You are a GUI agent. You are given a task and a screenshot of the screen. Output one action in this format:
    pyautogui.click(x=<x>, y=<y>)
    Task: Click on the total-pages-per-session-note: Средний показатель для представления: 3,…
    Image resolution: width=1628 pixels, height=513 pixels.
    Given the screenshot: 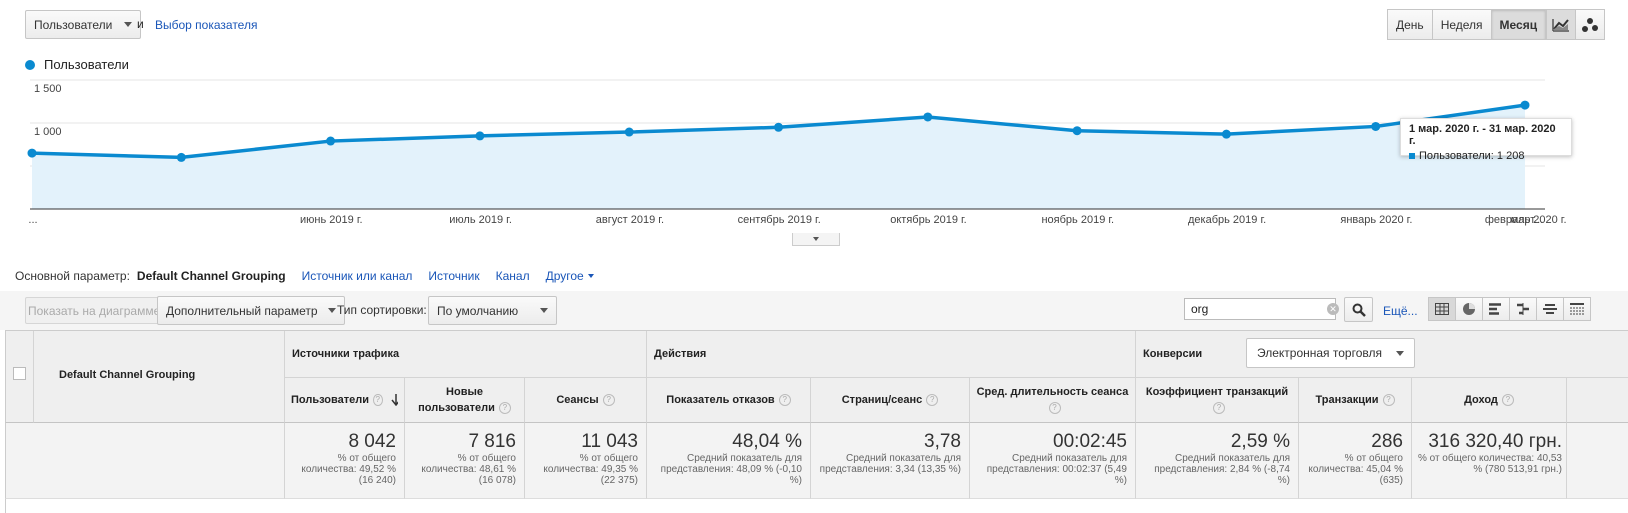 What is the action you would take?
    pyautogui.click(x=890, y=464)
    